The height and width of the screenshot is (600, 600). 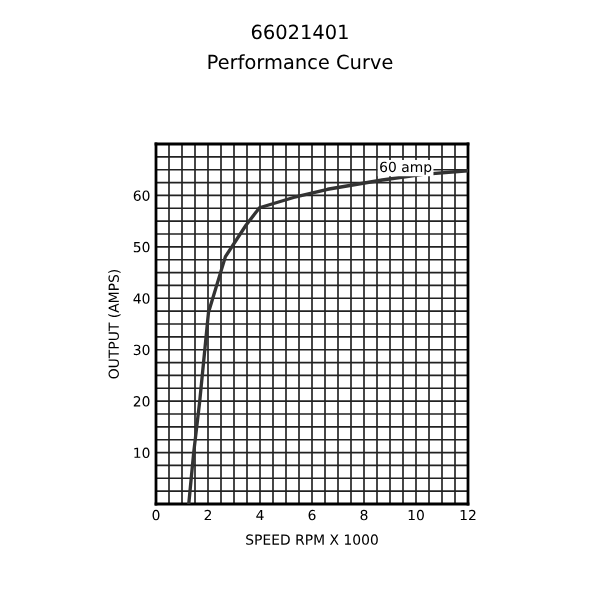 What do you see at coordinates (299, 32) in the screenshot?
I see `chart-title: 66021401` at bounding box center [299, 32].